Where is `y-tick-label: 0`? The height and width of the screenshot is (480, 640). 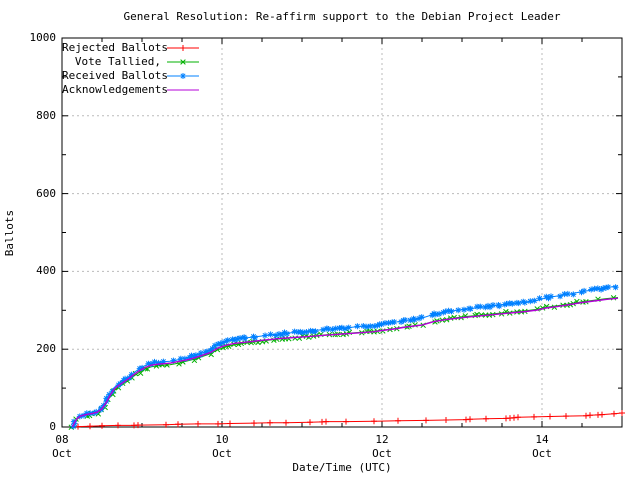
y-tick-label: 0 is located at coordinates (52, 426).